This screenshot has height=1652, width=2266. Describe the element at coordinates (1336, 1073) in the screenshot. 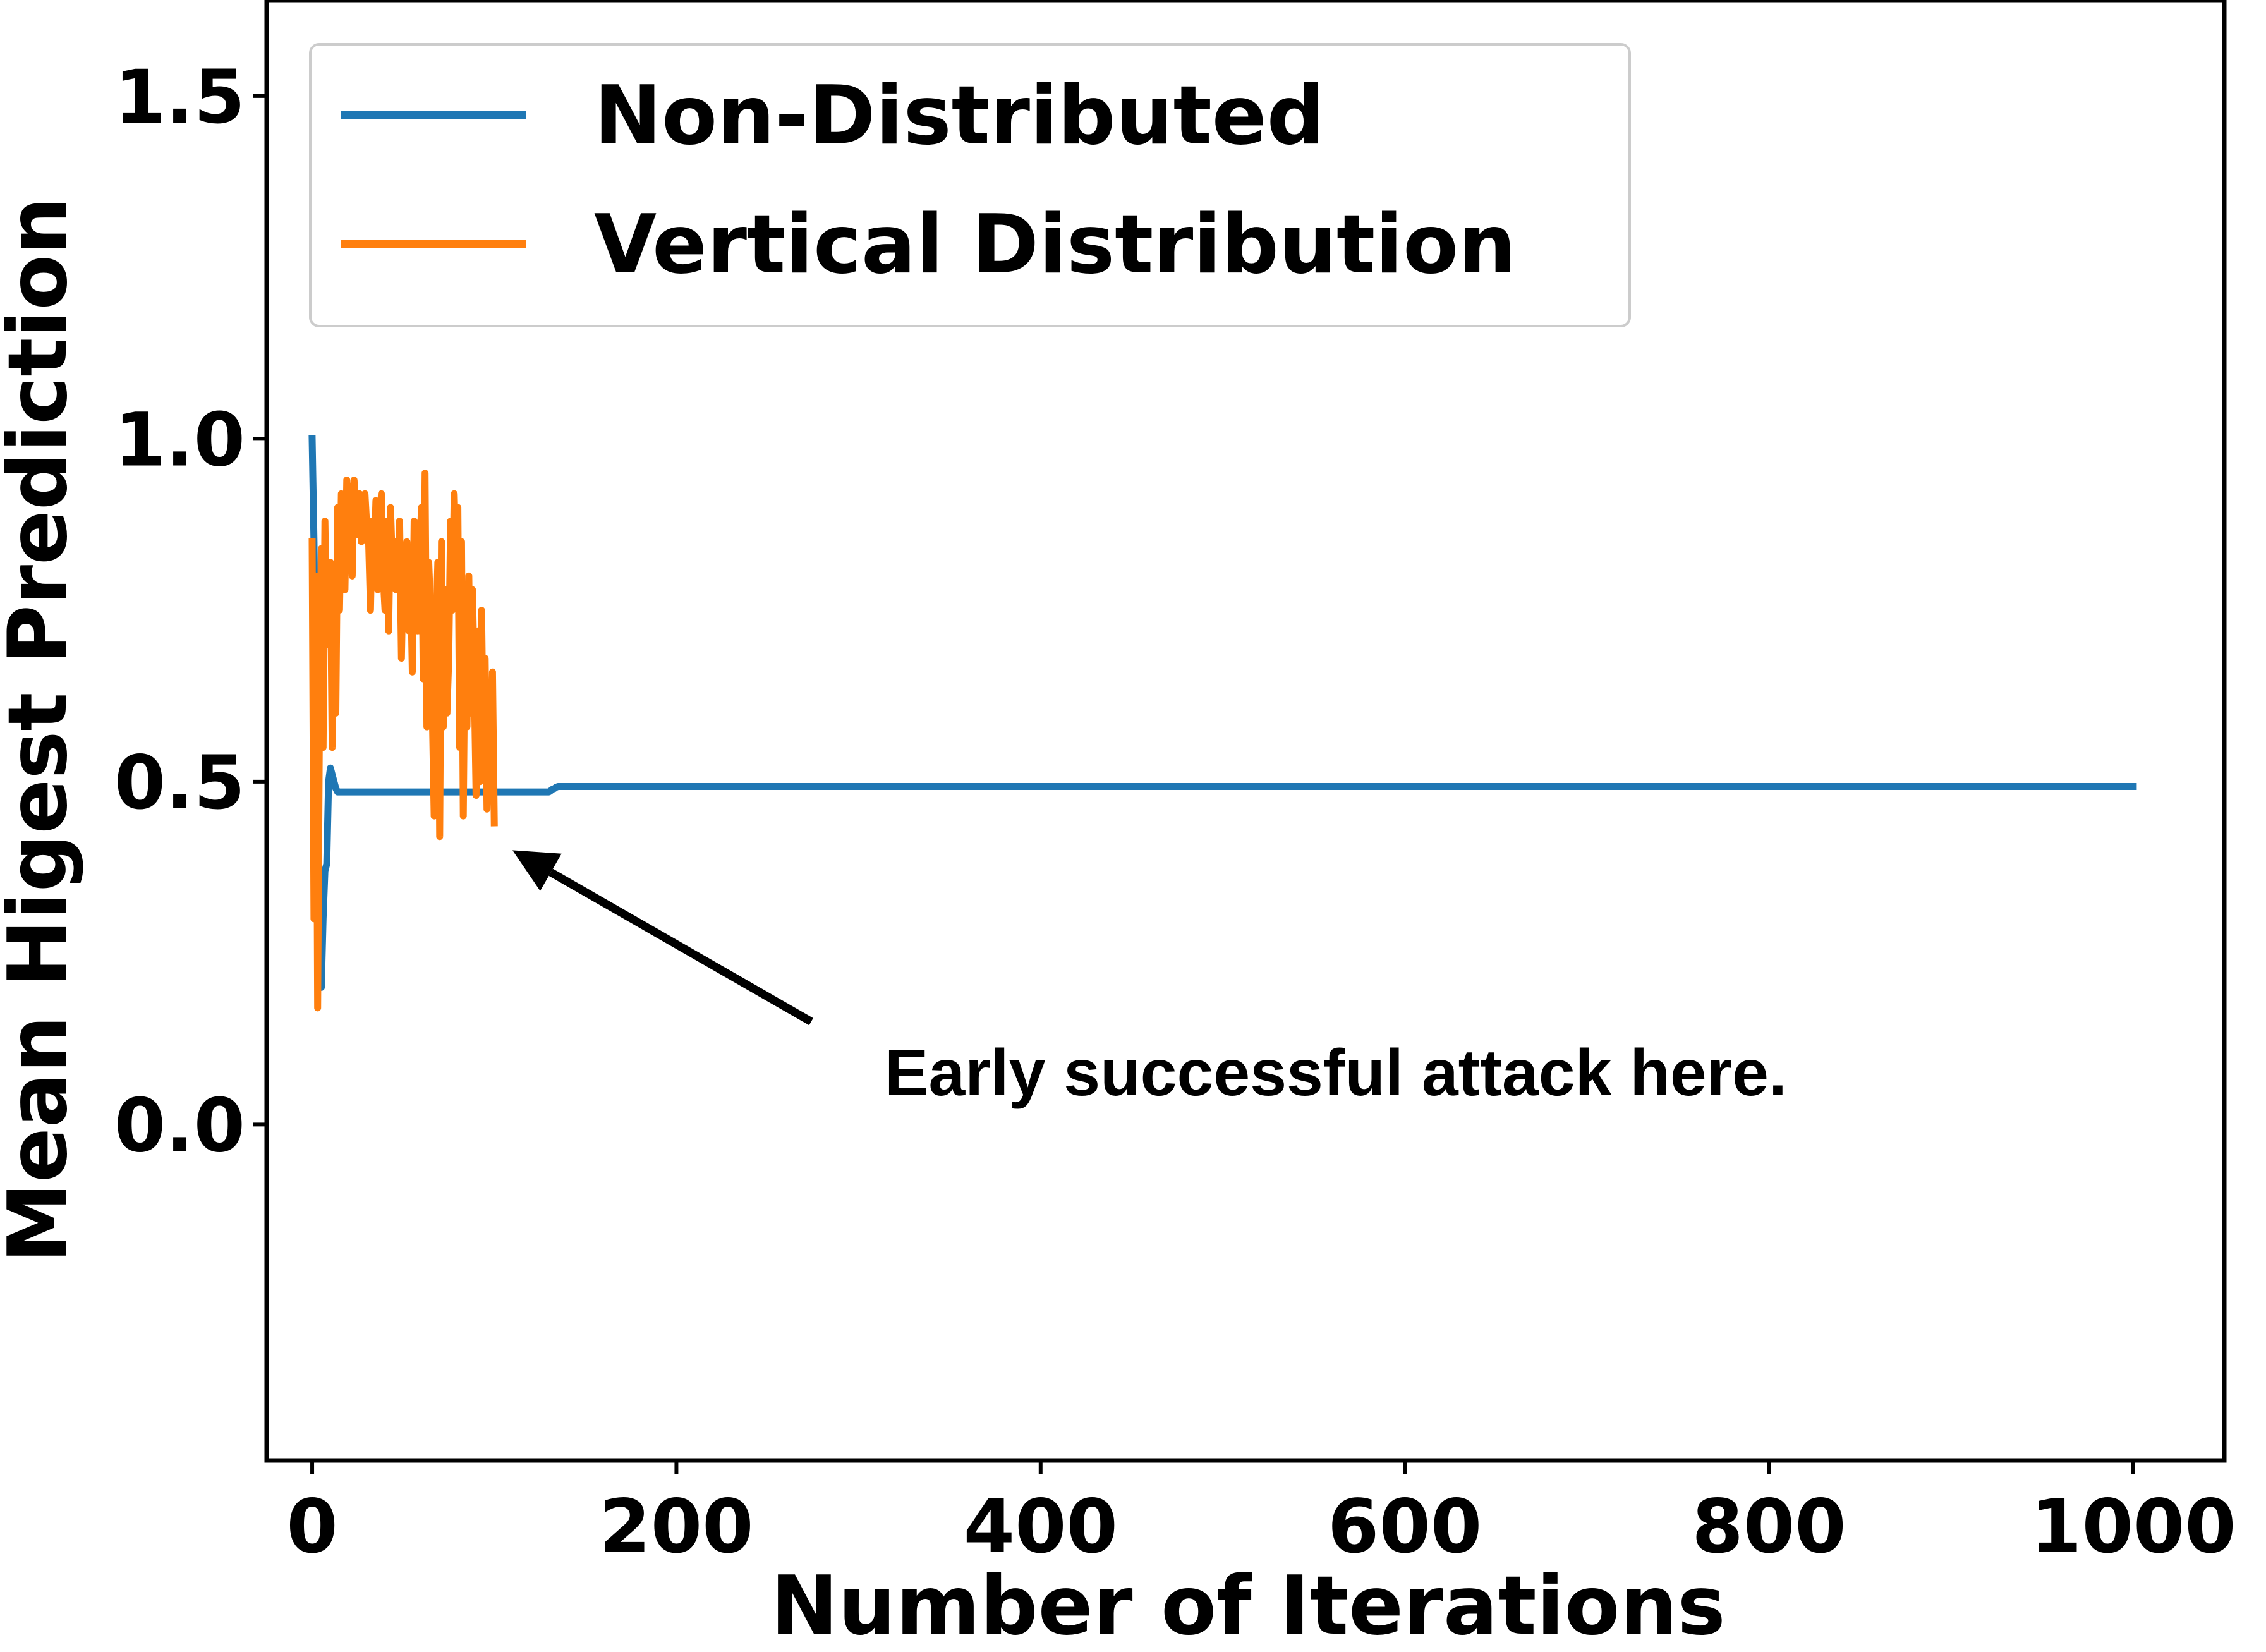

I see `annotation-text: Early successful attack here.` at that location.